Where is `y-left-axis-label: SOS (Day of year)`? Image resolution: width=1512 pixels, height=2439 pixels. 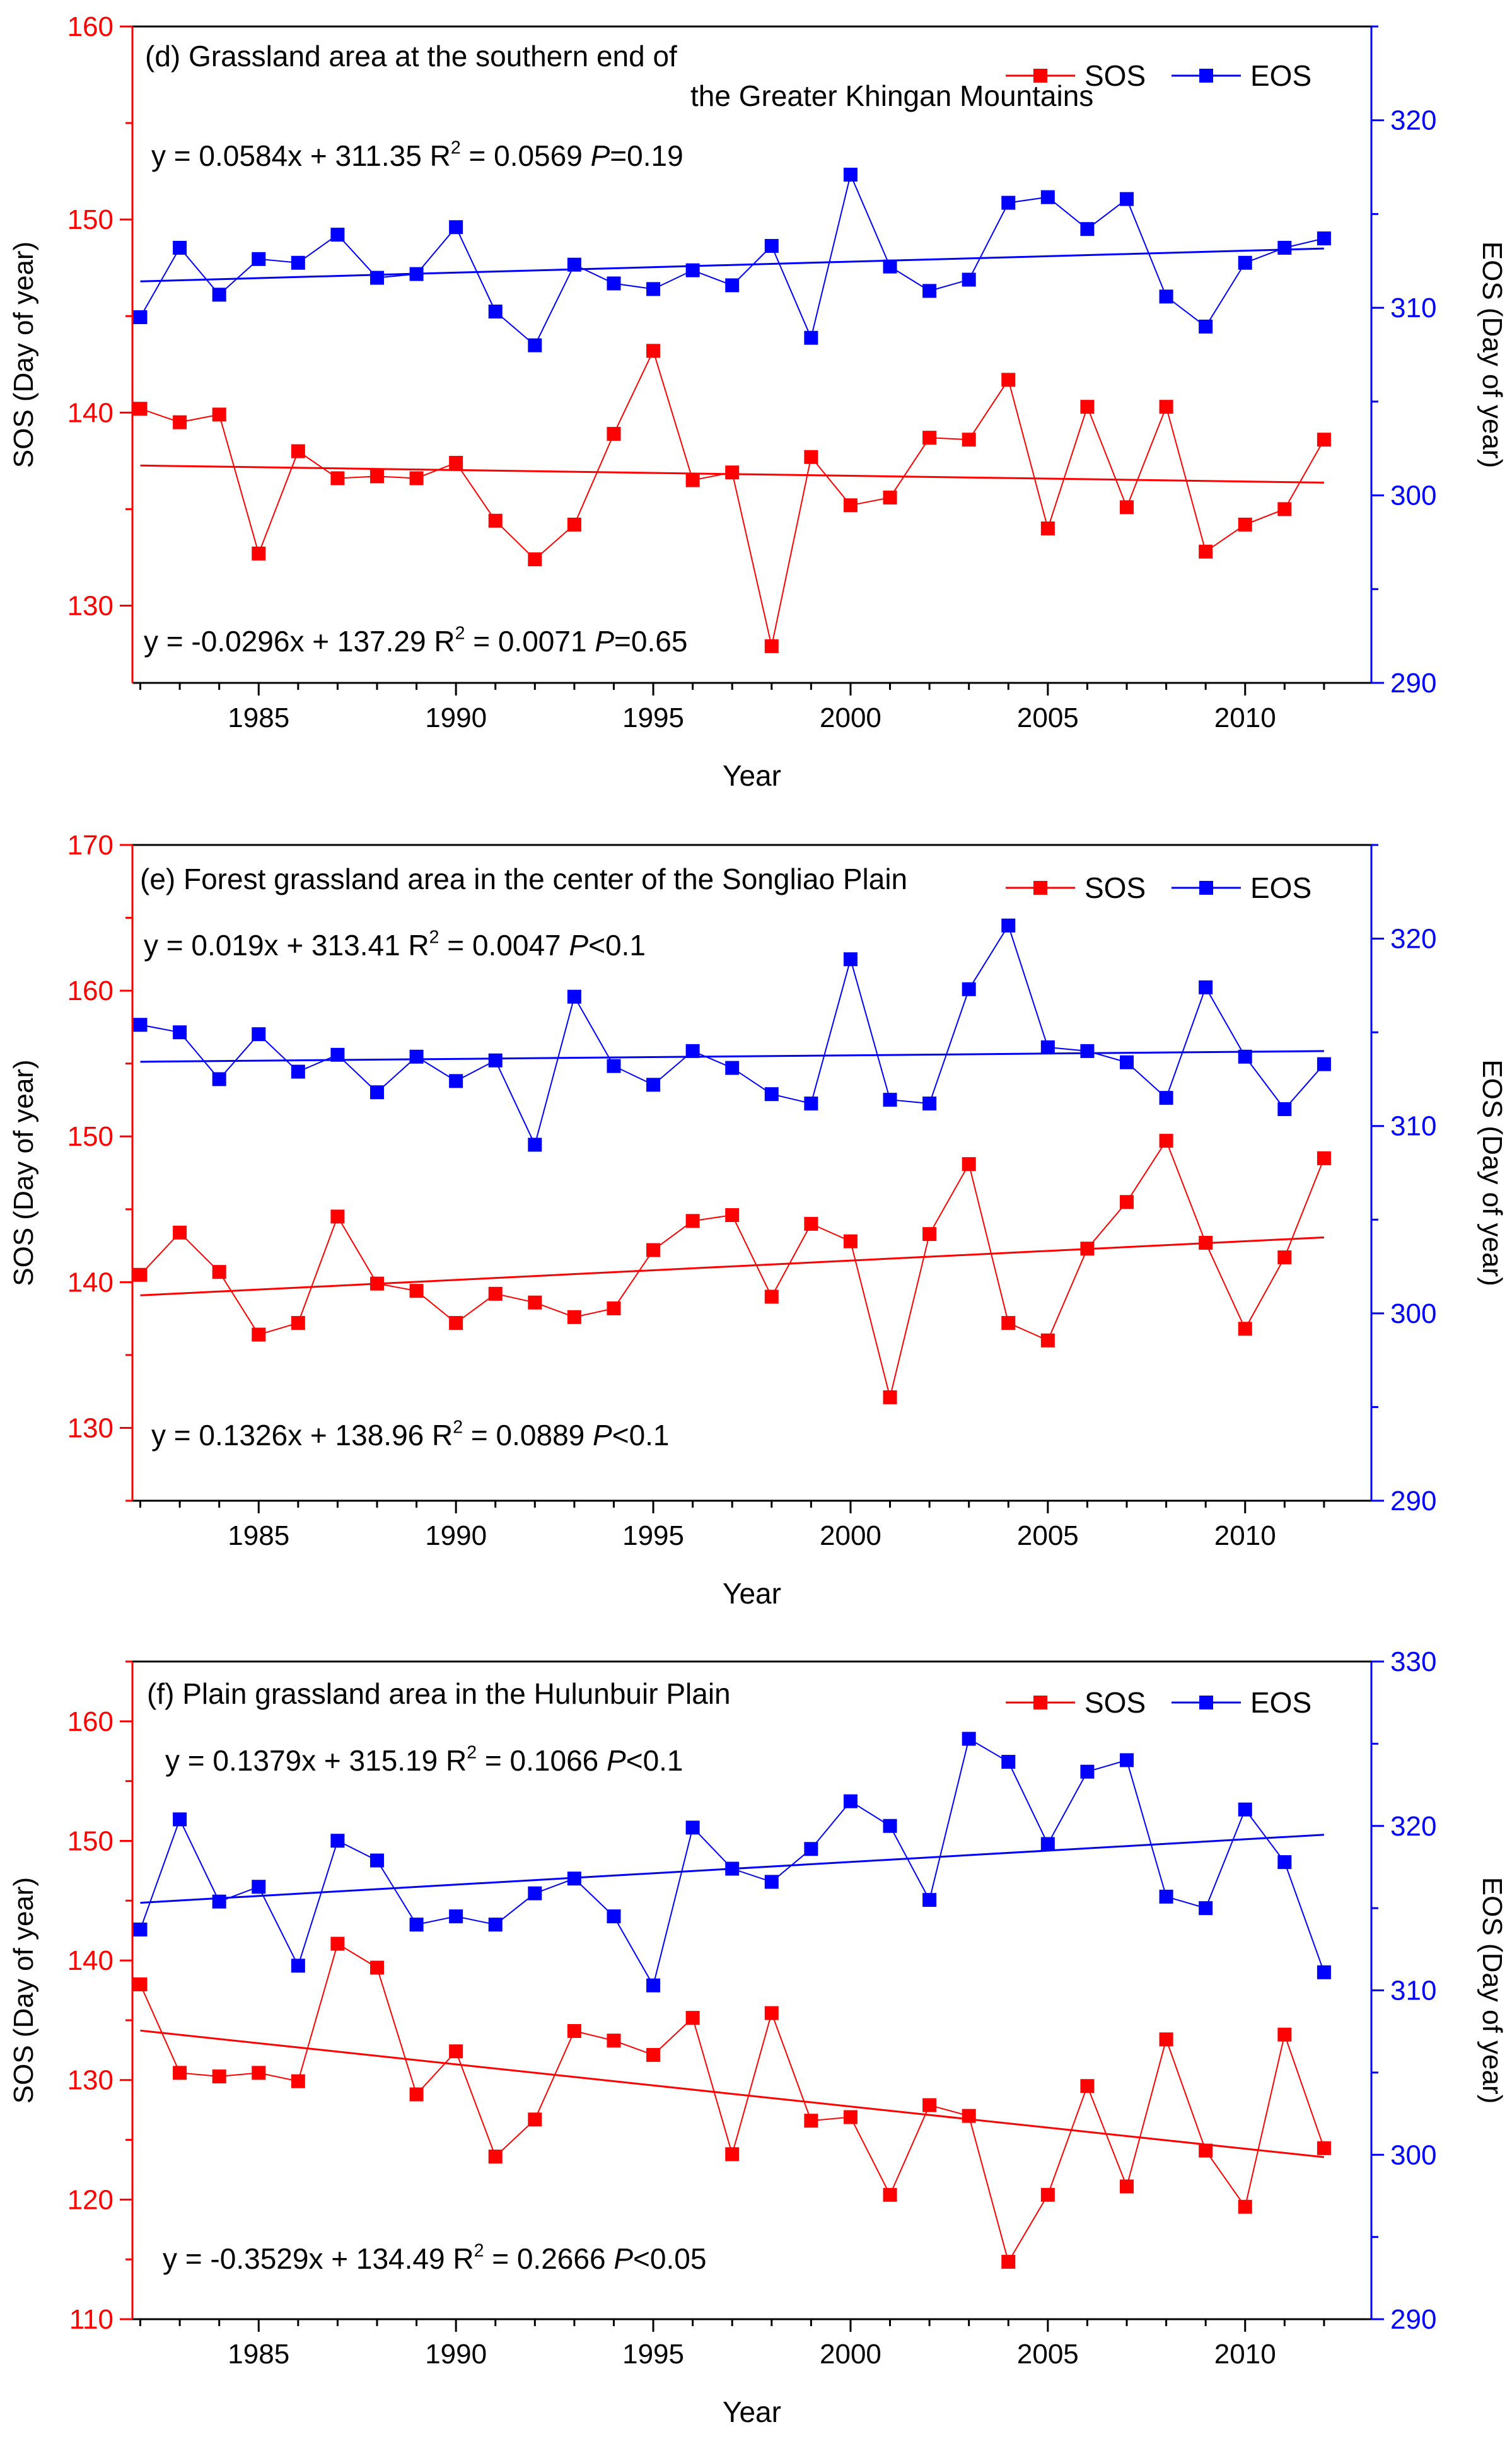
y-left-axis-label: SOS (Day of year) is located at coordinates (24, 1990).